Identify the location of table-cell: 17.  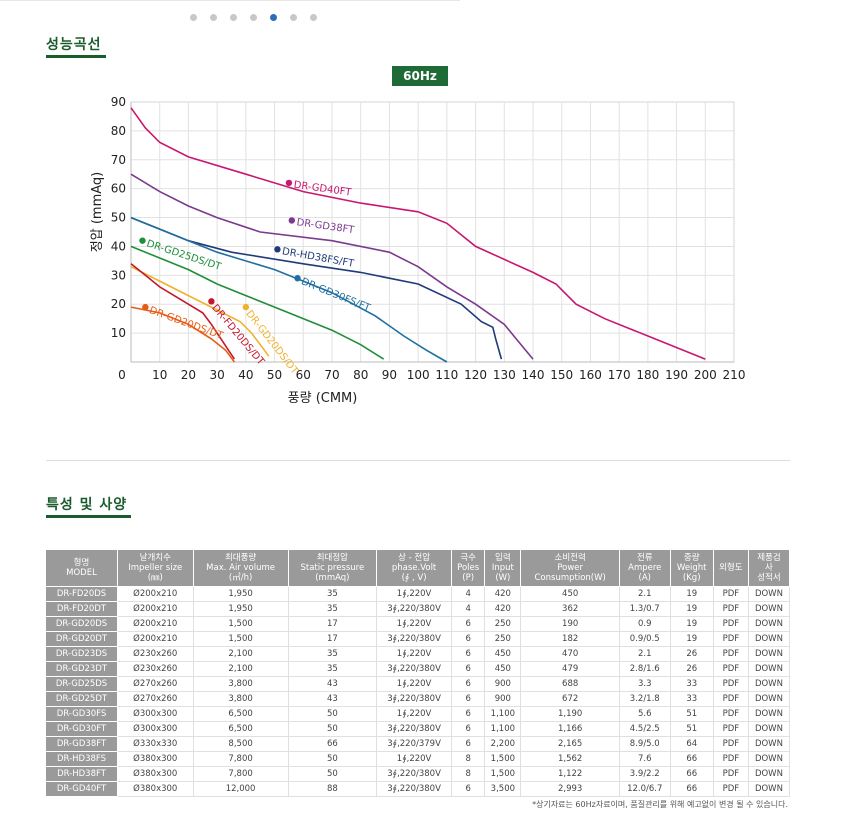
(332, 639).